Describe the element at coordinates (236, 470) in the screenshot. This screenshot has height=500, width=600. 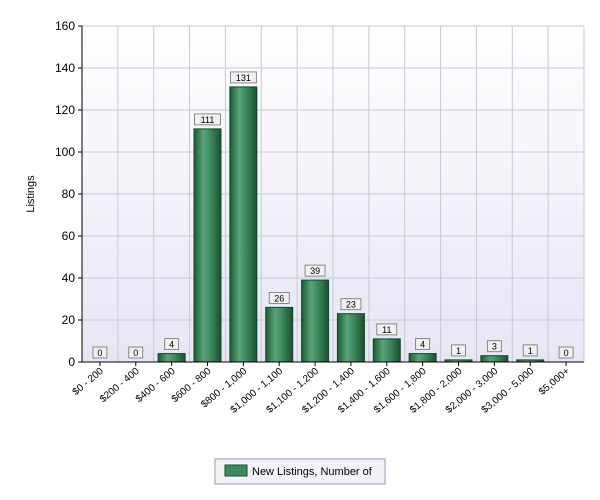
I see `legend-swatch` at that location.